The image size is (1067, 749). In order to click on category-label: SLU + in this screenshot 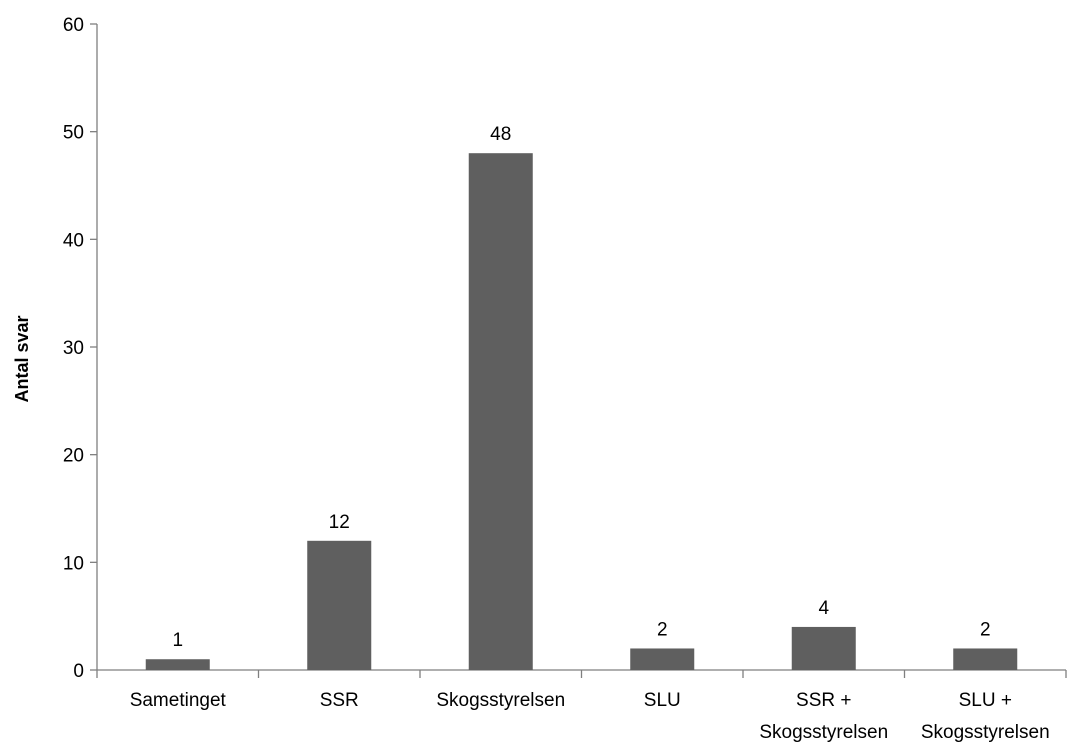, I will do `click(985, 700)`.